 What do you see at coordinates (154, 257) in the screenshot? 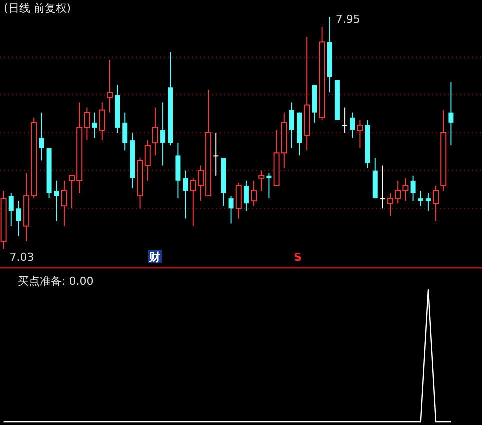
I see `text: 财` at bounding box center [154, 257].